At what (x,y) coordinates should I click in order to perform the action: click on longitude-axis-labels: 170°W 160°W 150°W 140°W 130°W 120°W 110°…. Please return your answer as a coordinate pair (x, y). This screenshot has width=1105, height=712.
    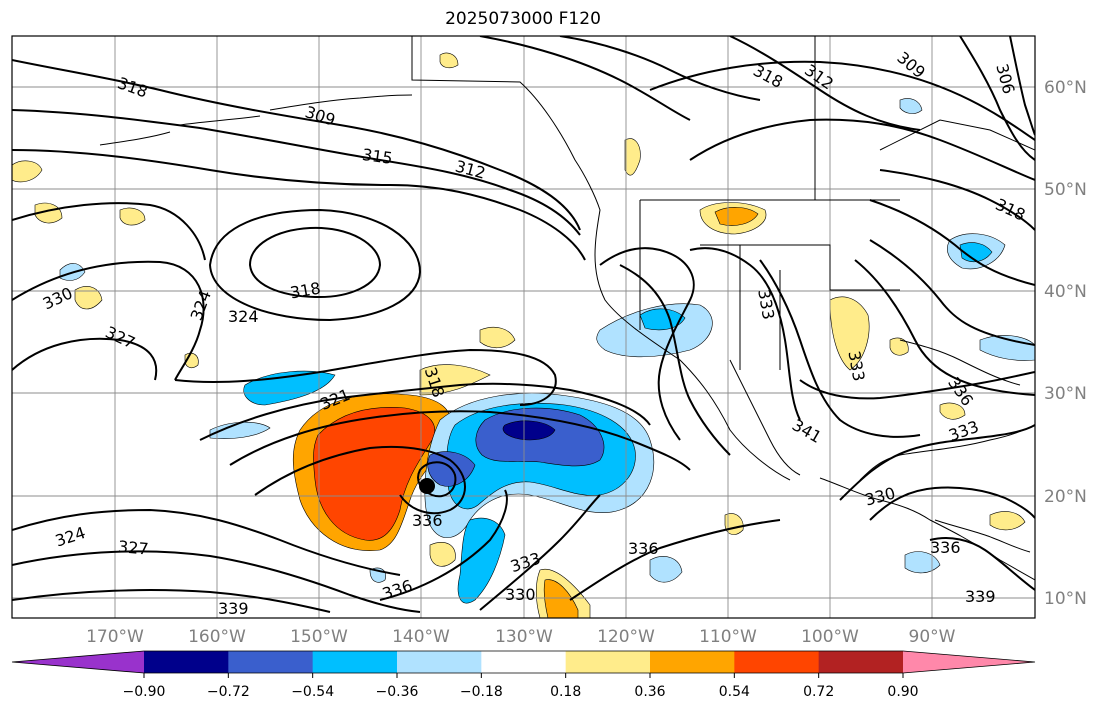
    Looking at the image, I should click on (521, 637).